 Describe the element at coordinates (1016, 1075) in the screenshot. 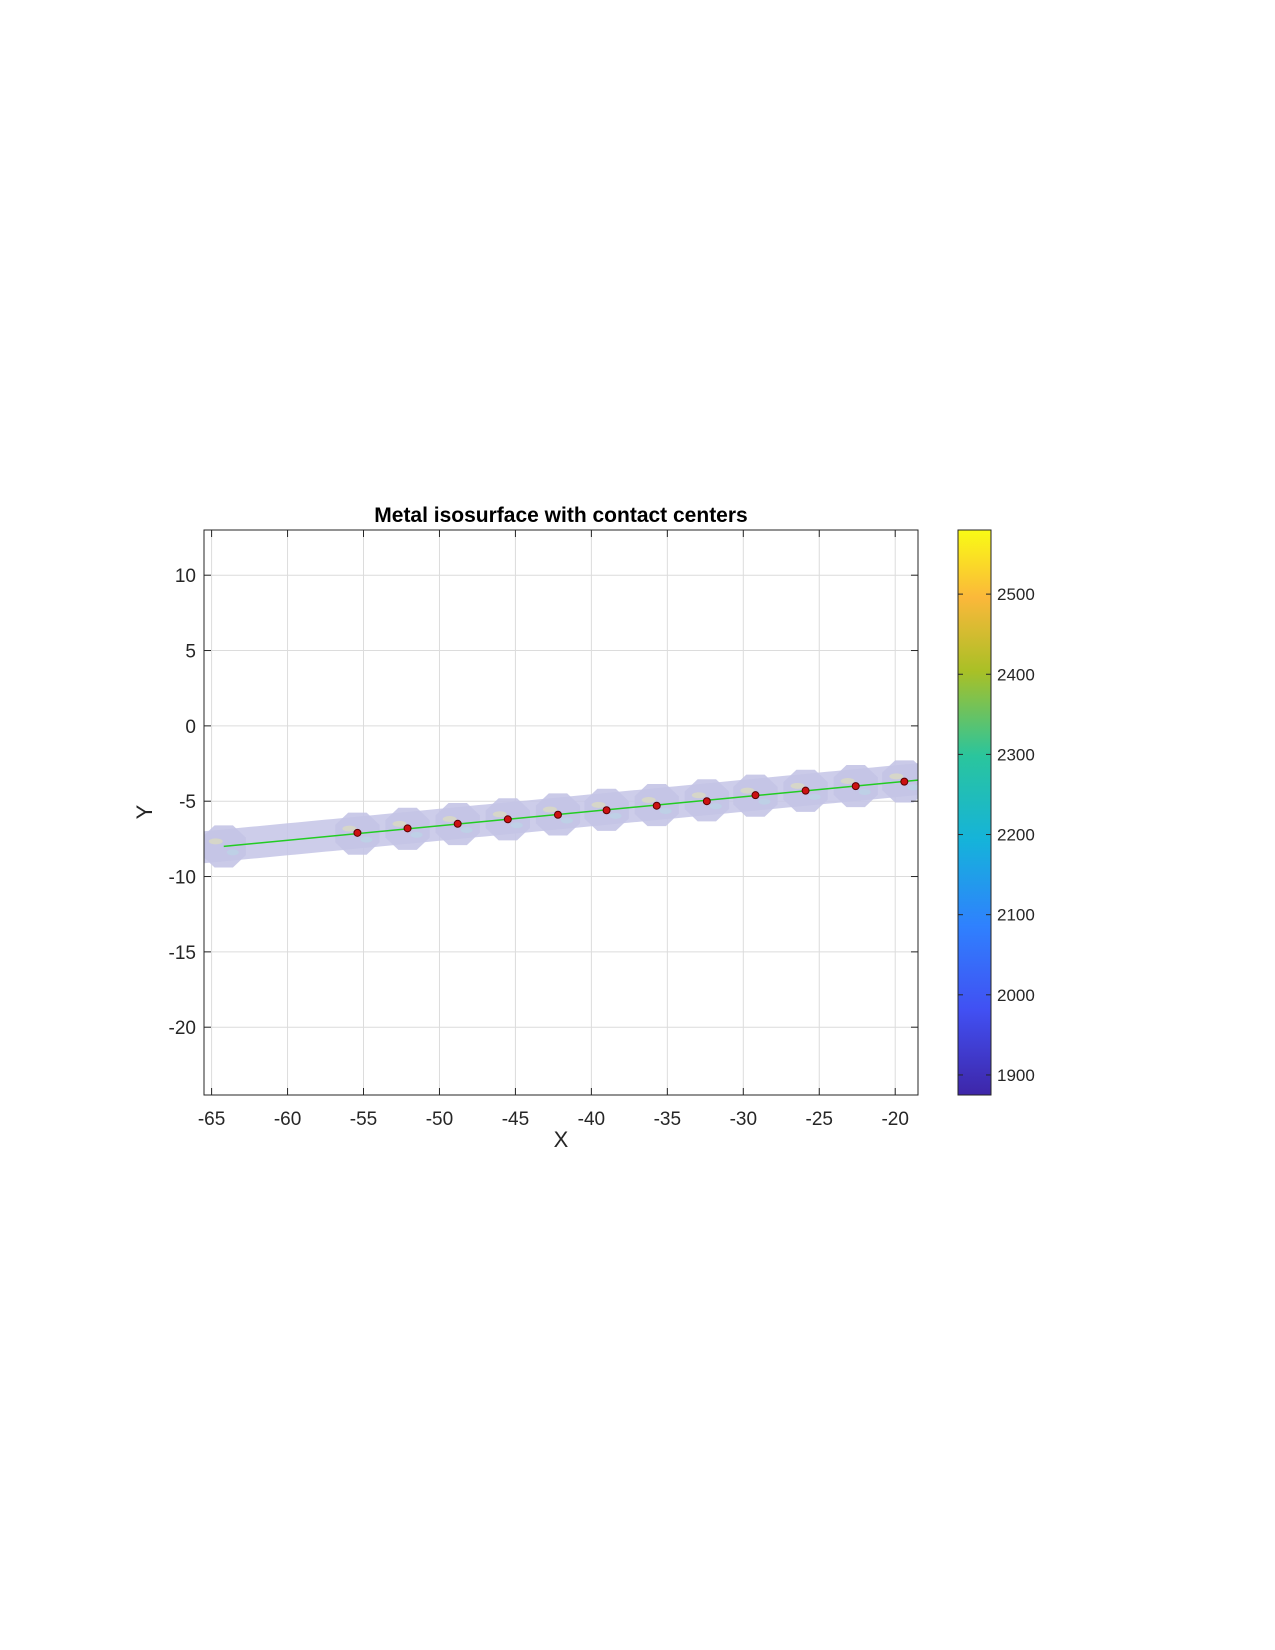

I see `colorbar-tick-label: 1900` at that location.